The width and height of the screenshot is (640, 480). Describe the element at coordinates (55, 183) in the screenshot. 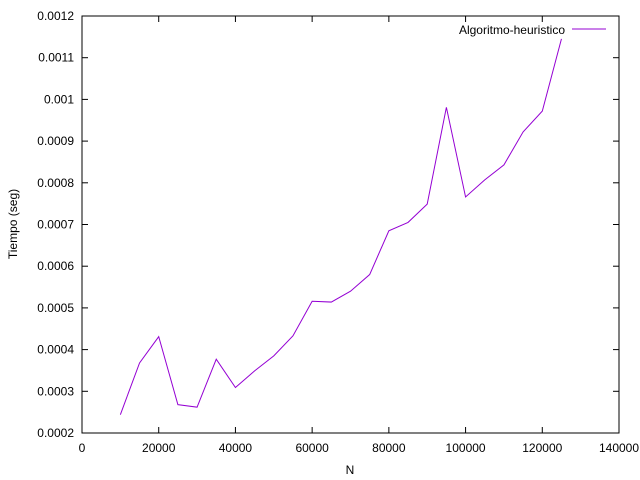

I see `y-tick-label: 0.0008` at that location.